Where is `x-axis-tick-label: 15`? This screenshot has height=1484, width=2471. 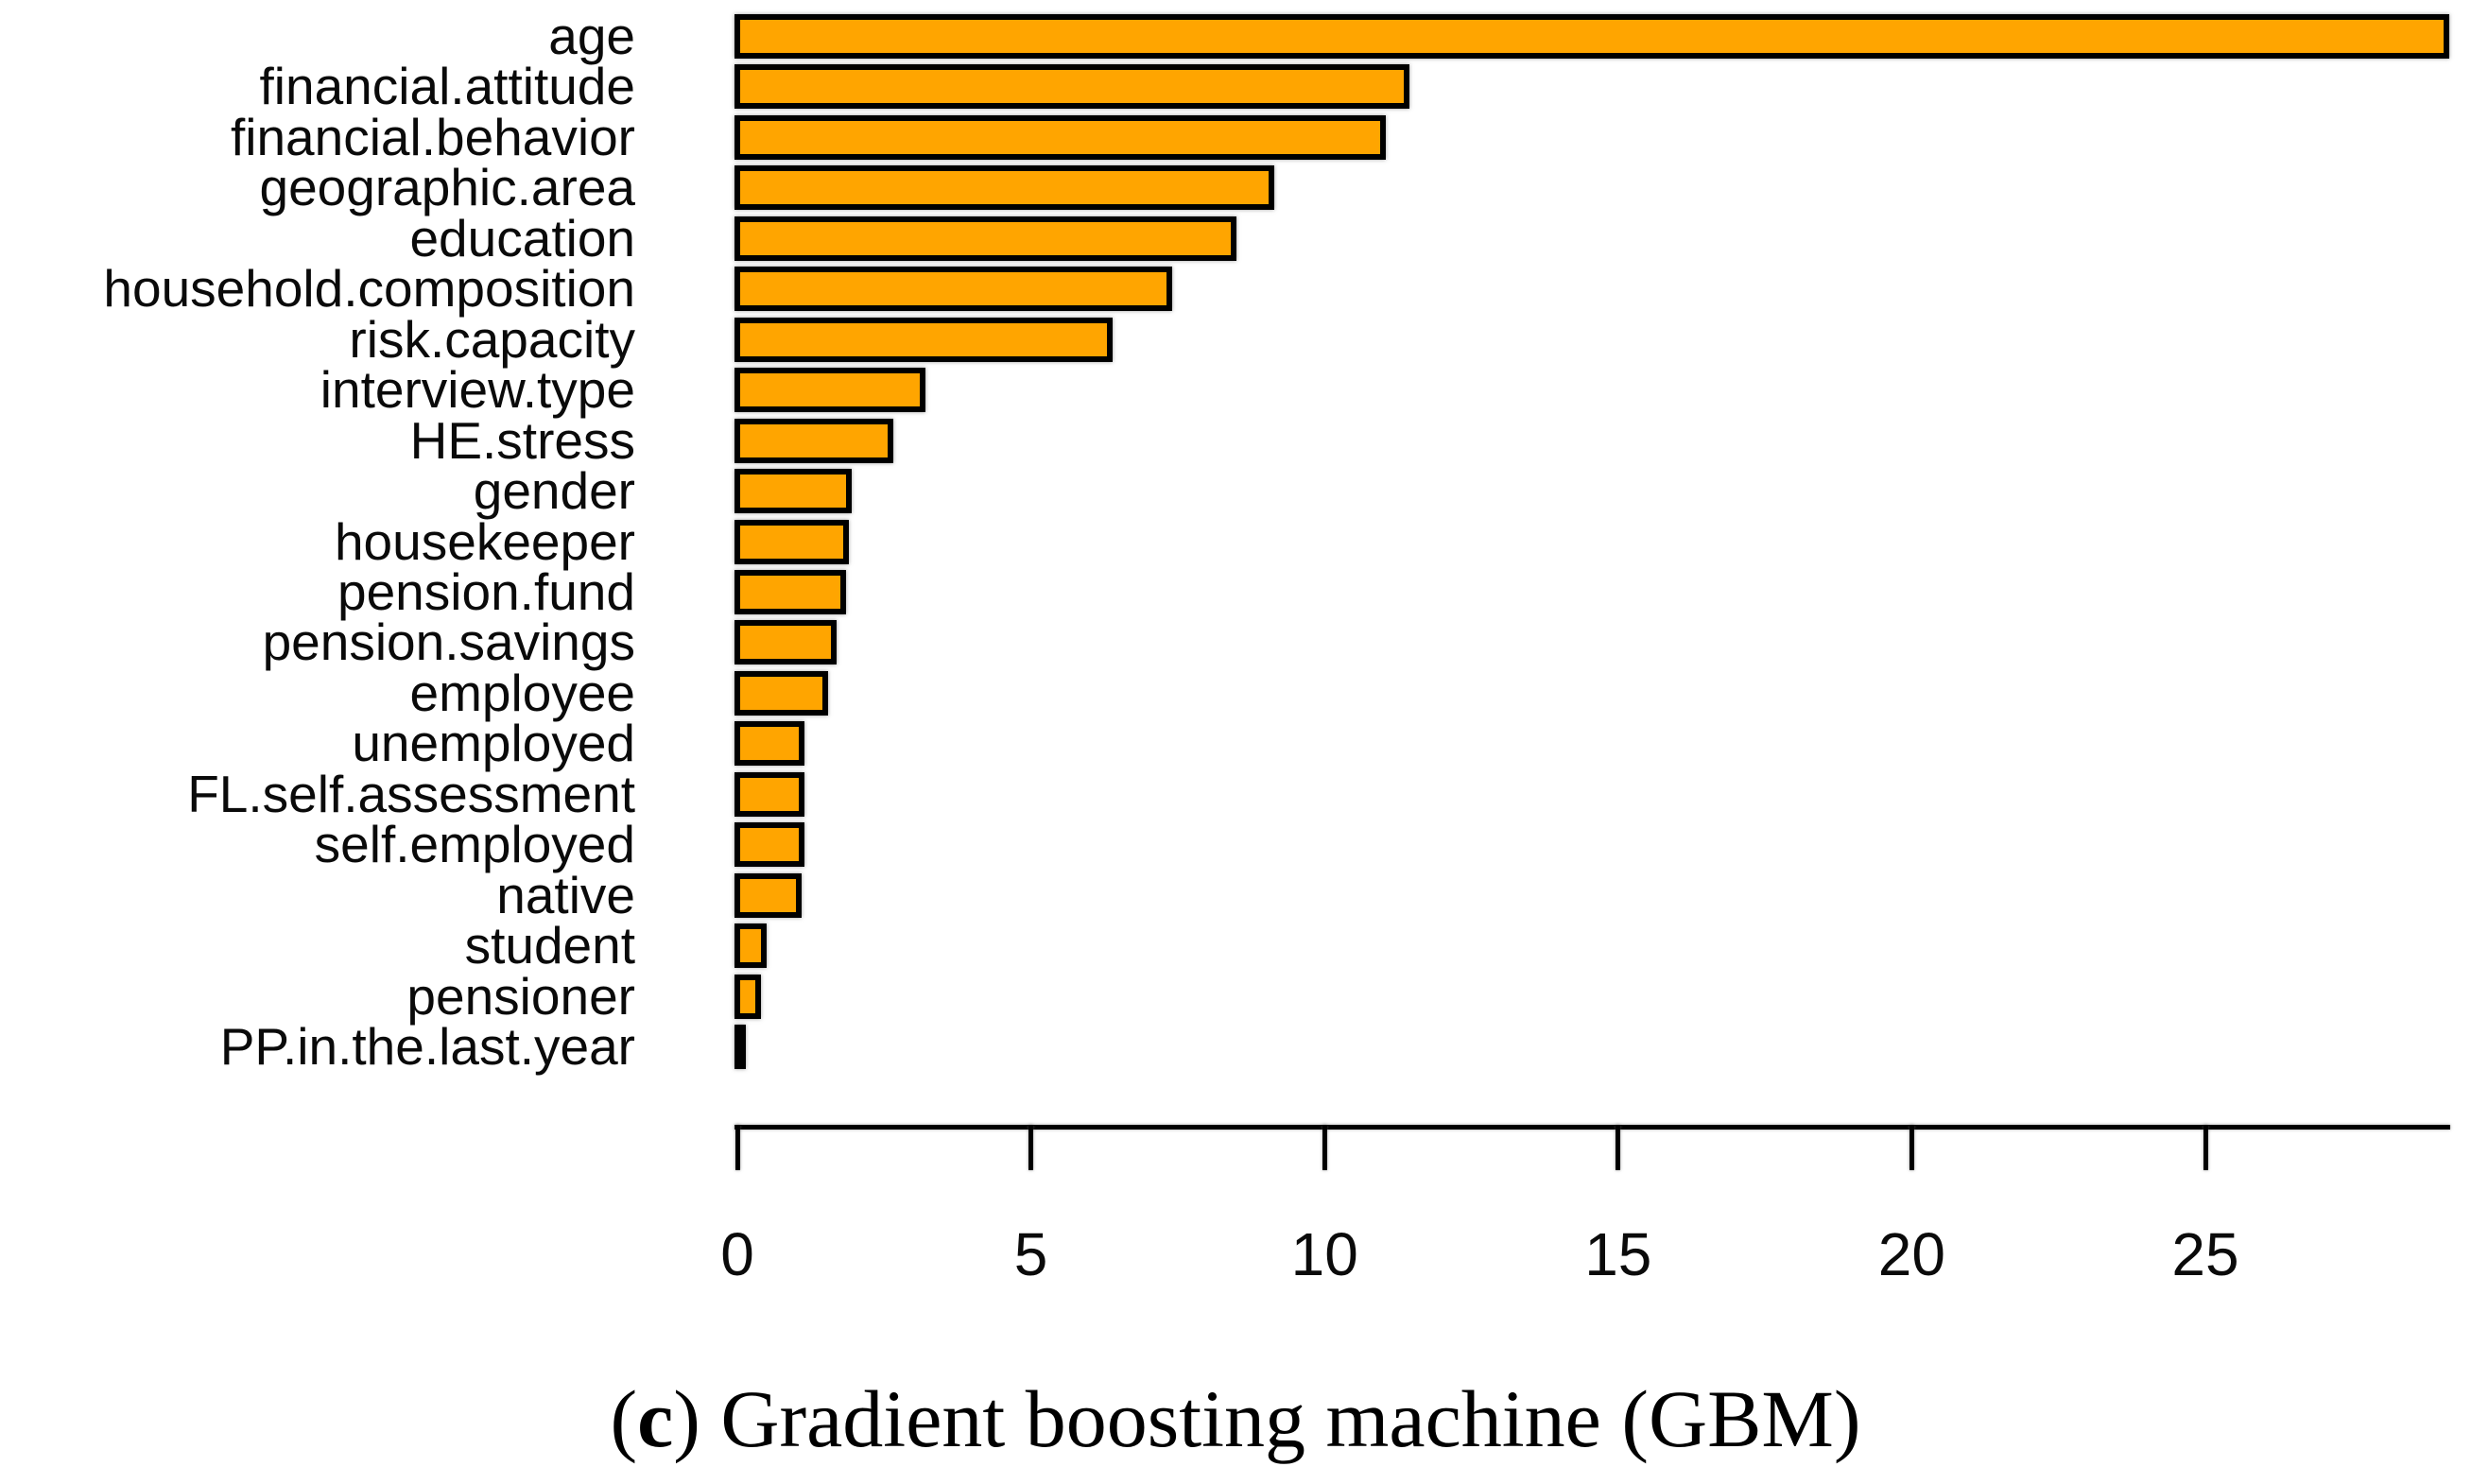 x-axis-tick-label: 15 is located at coordinates (1618, 1254).